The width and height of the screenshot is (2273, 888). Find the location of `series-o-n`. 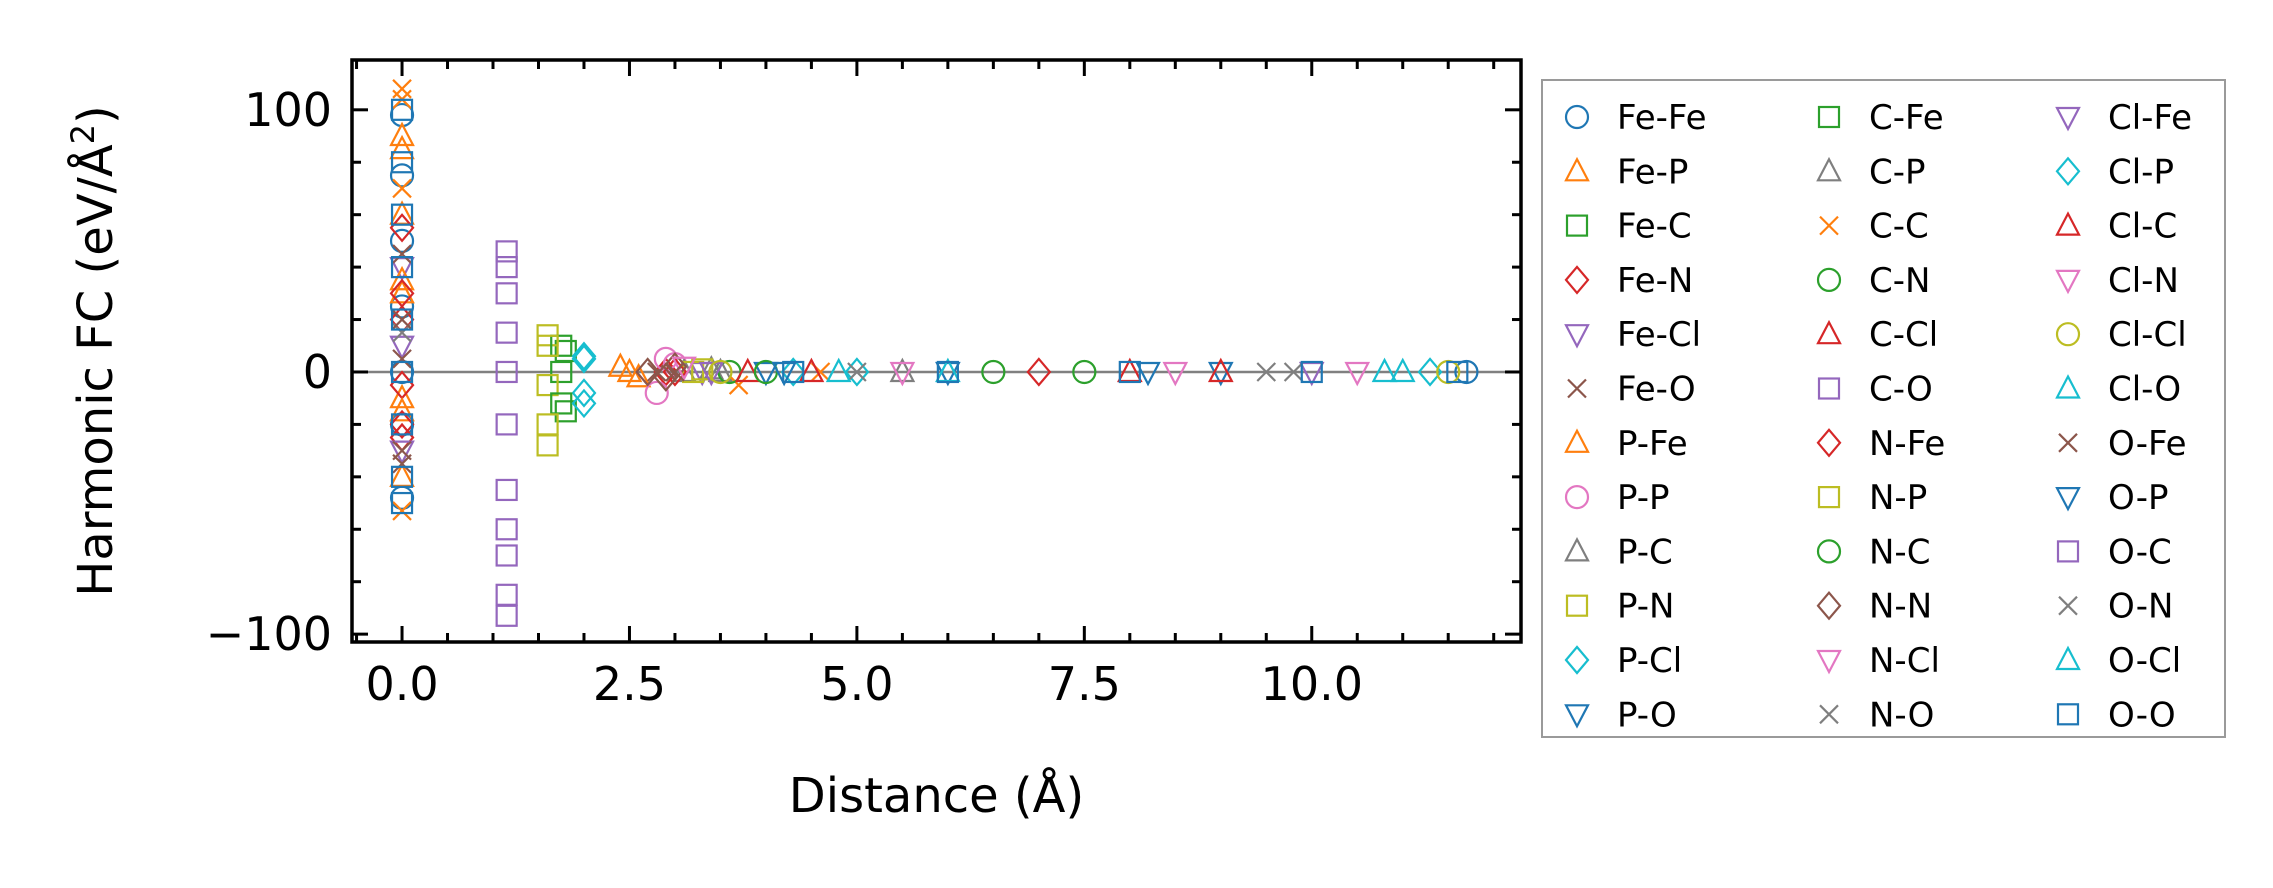

series-o-n is located at coordinates (1075, 372).